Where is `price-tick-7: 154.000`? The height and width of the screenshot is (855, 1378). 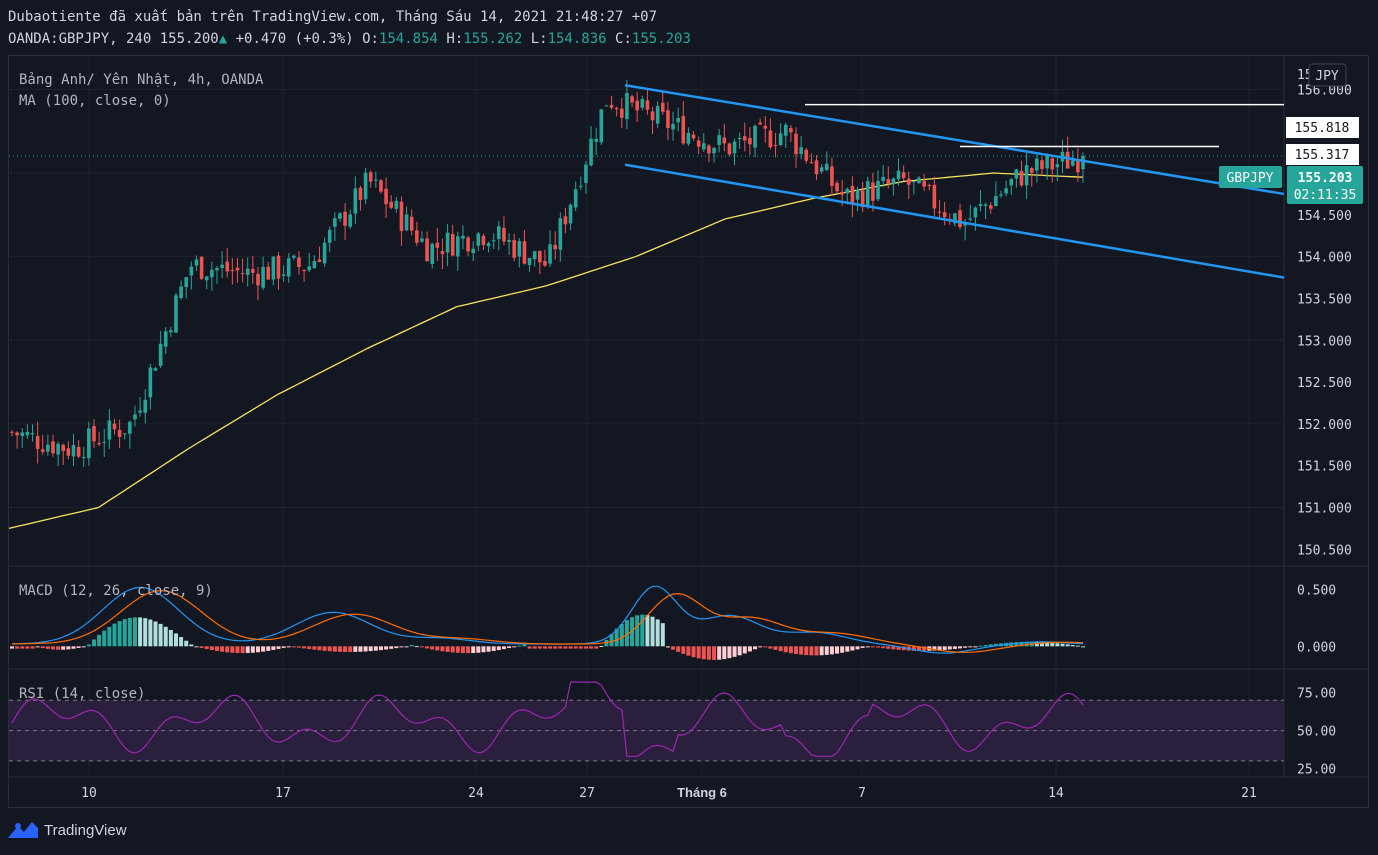 price-tick-7: 154.000 is located at coordinates (1324, 258).